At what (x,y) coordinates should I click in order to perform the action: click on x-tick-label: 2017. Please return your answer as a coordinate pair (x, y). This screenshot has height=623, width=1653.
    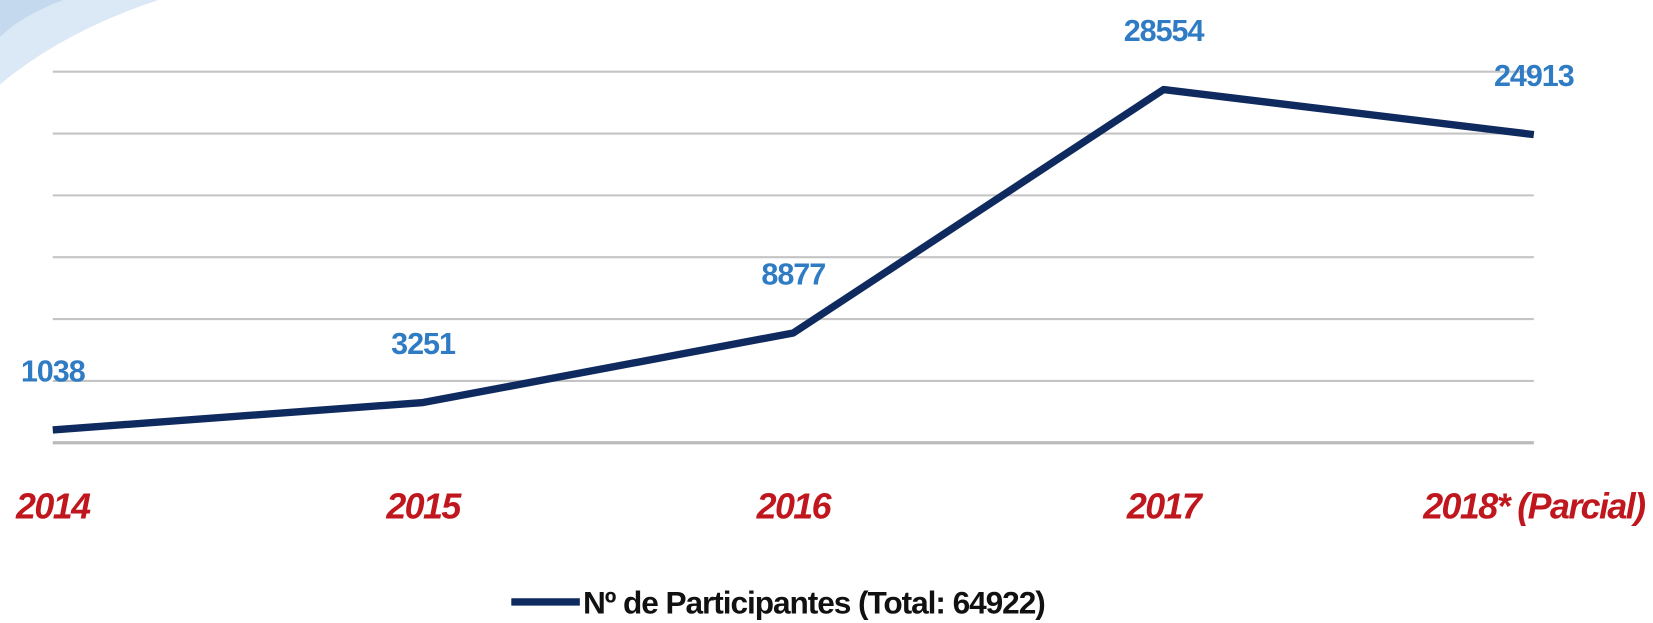
    Looking at the image, I should click on (1165, 507).